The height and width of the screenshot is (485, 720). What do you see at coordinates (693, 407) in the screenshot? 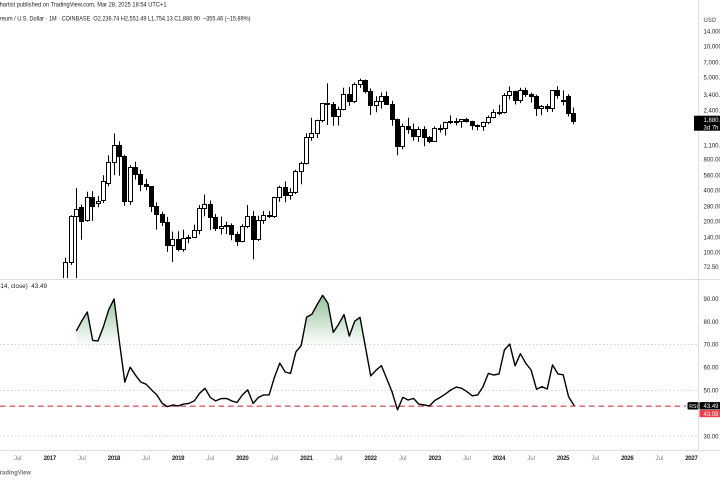
I see `svg-text: RSI` at bounding box center [693, 407].